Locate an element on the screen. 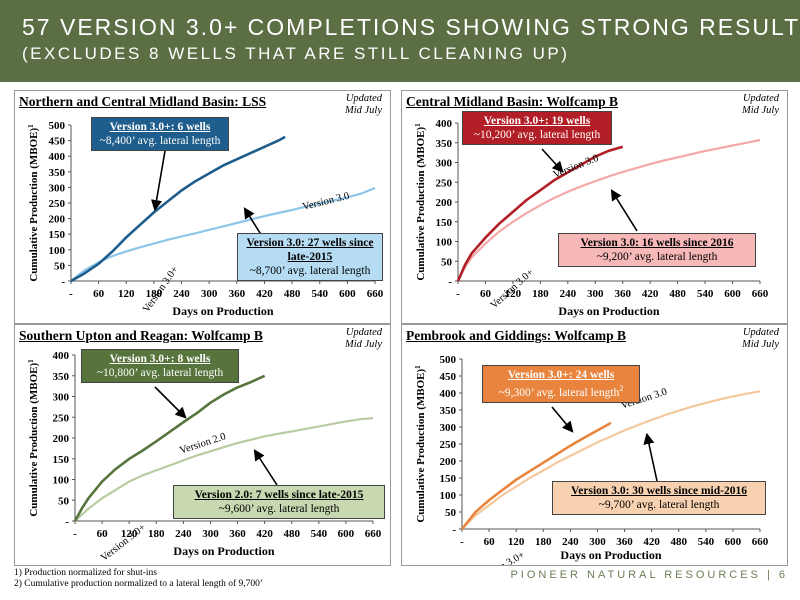  chart-title: Southern Upton and Reagan: Wolfcamp B is located at coordinates (141, 335).